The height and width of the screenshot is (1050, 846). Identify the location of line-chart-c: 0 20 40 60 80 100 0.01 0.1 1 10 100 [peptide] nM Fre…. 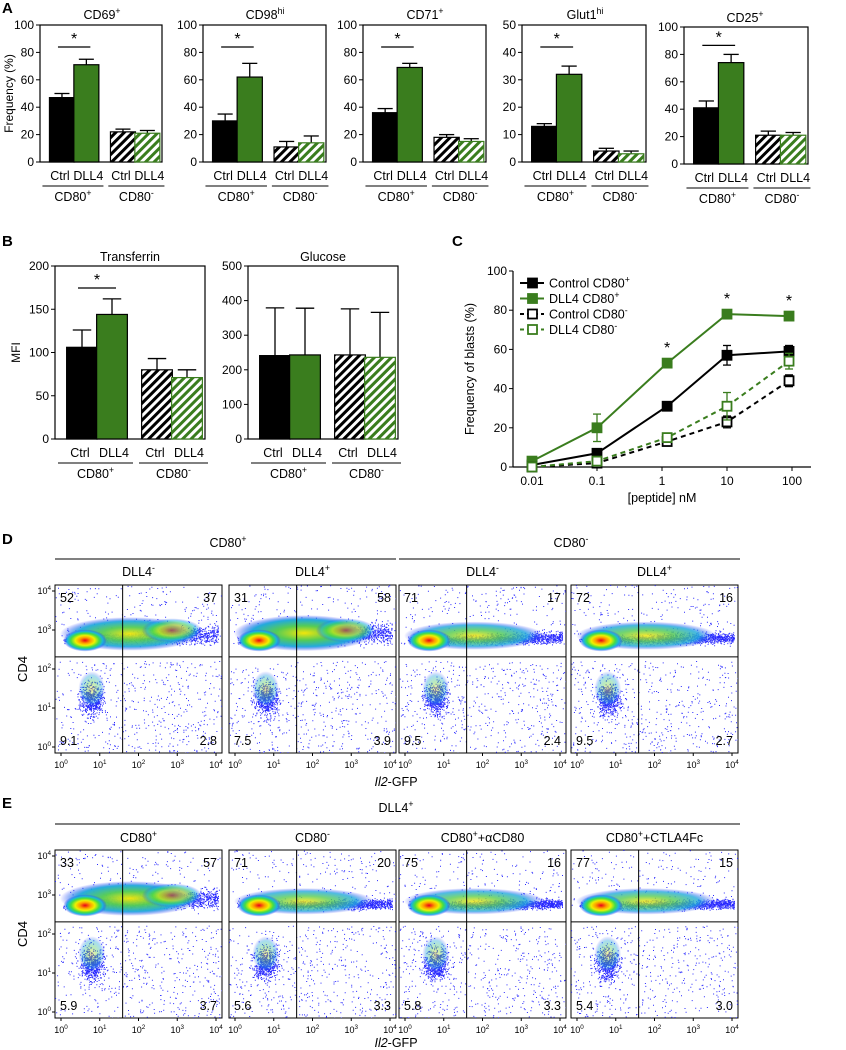
(637, 384).